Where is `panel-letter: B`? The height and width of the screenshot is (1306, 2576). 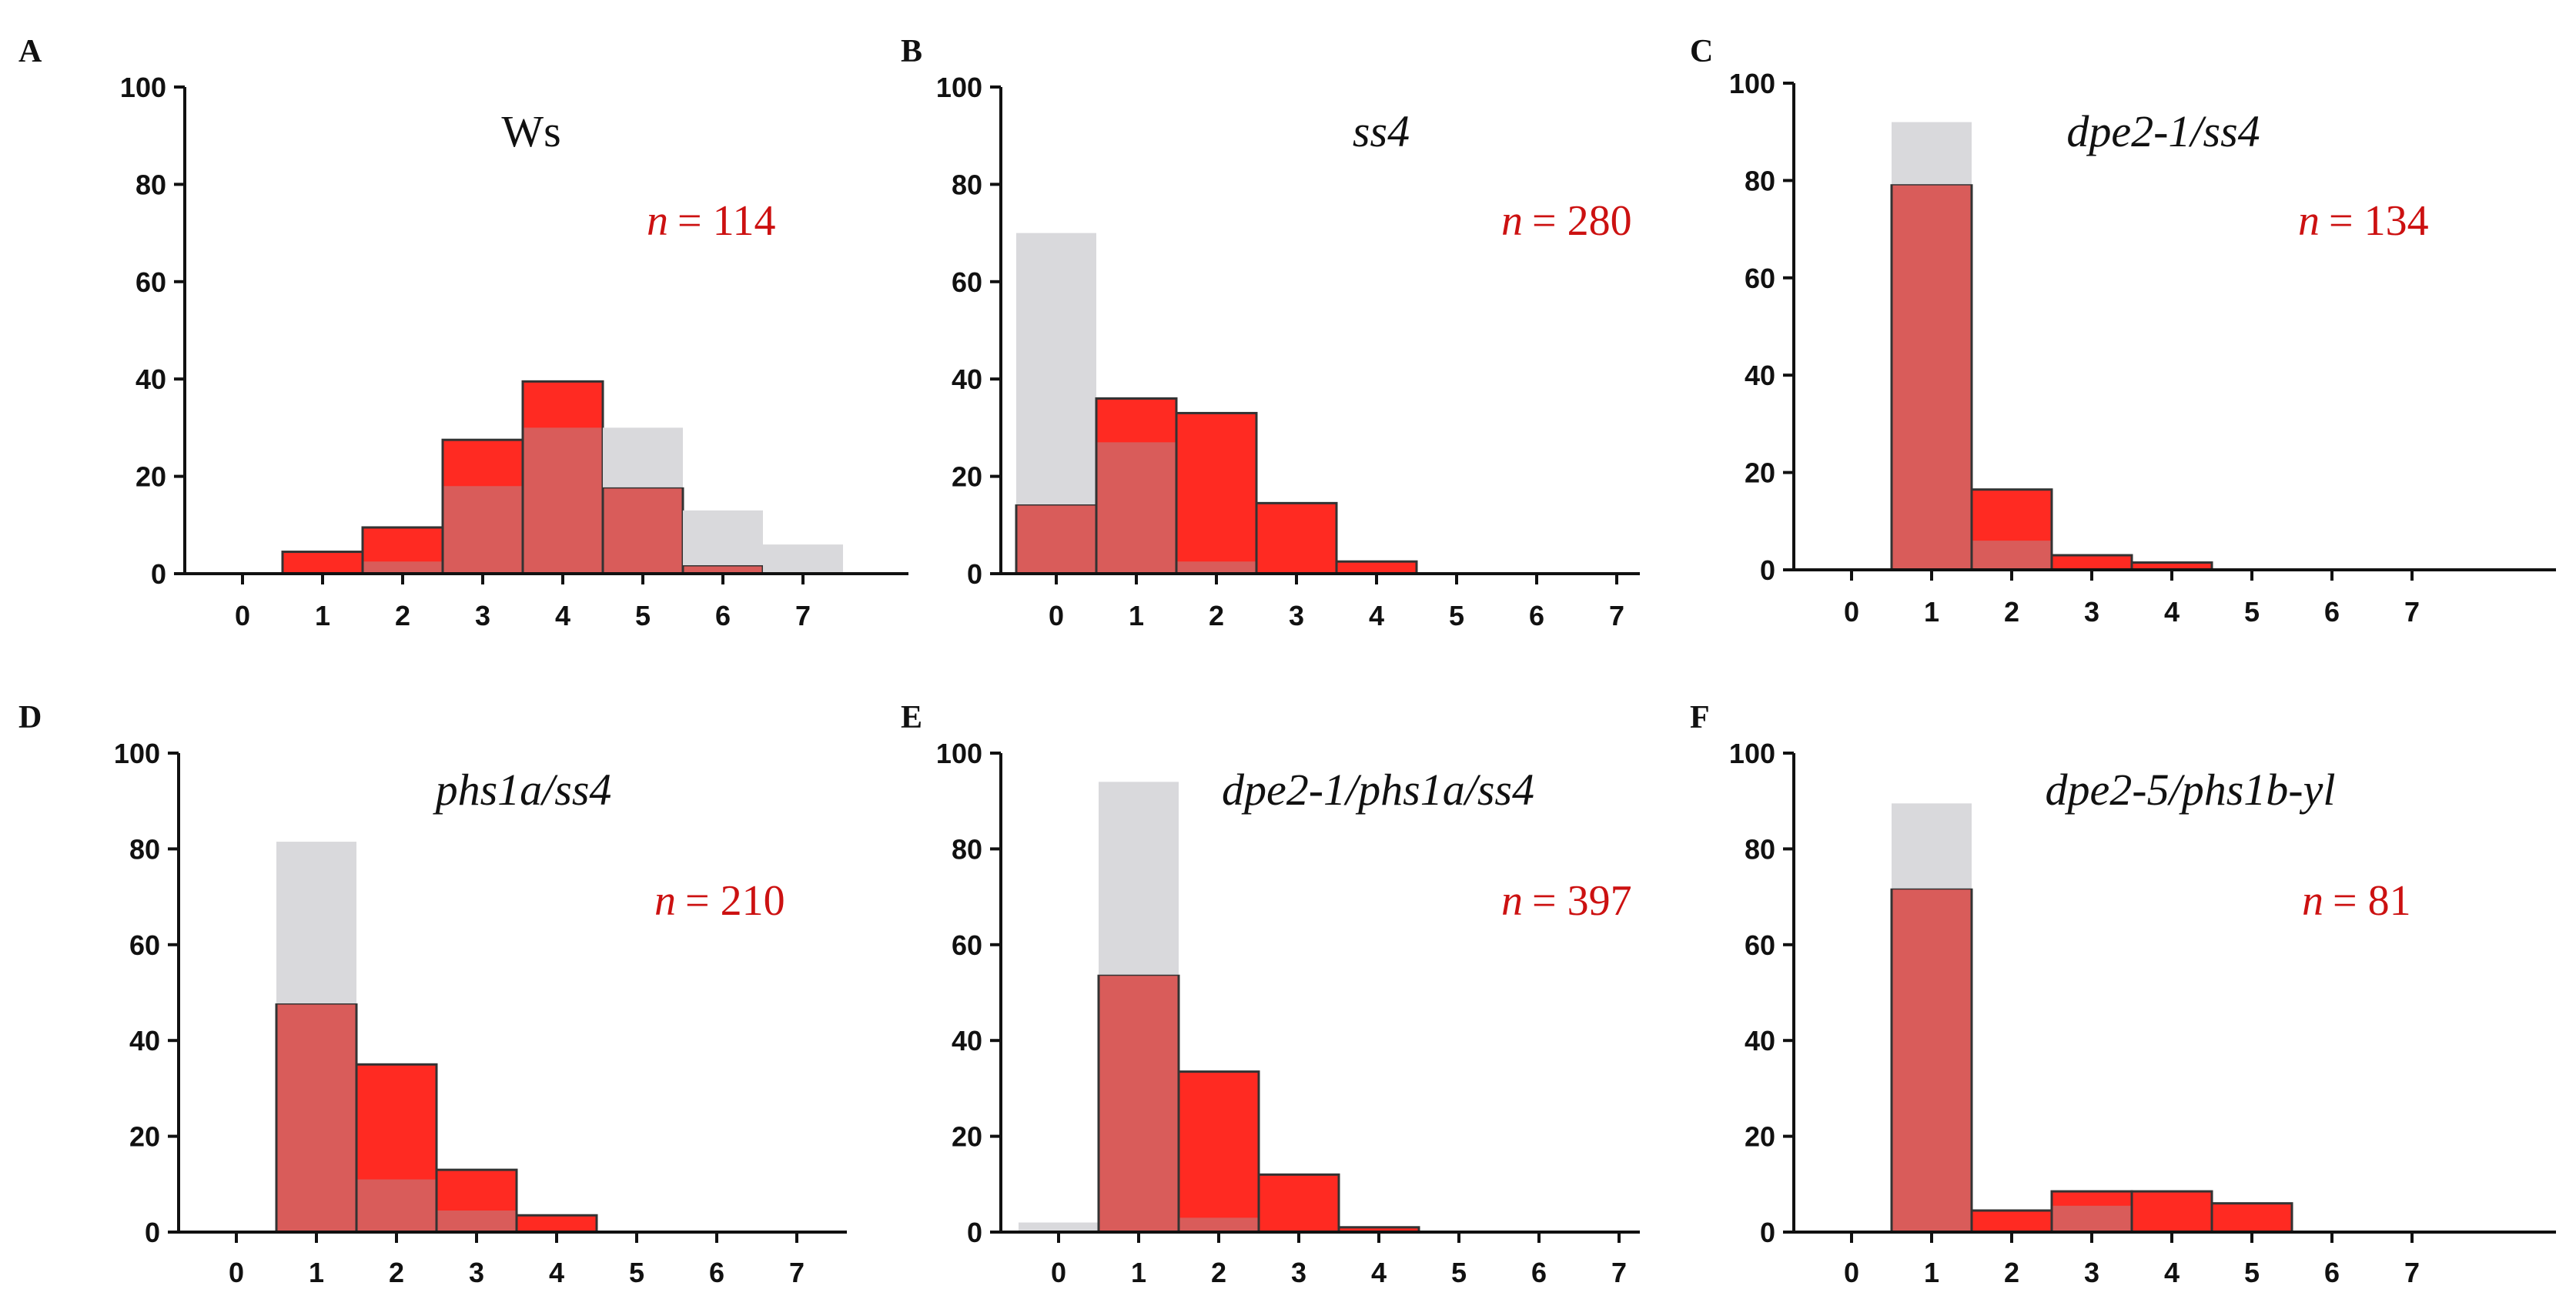
panel-letter: B is located at coordinates (912, 51).